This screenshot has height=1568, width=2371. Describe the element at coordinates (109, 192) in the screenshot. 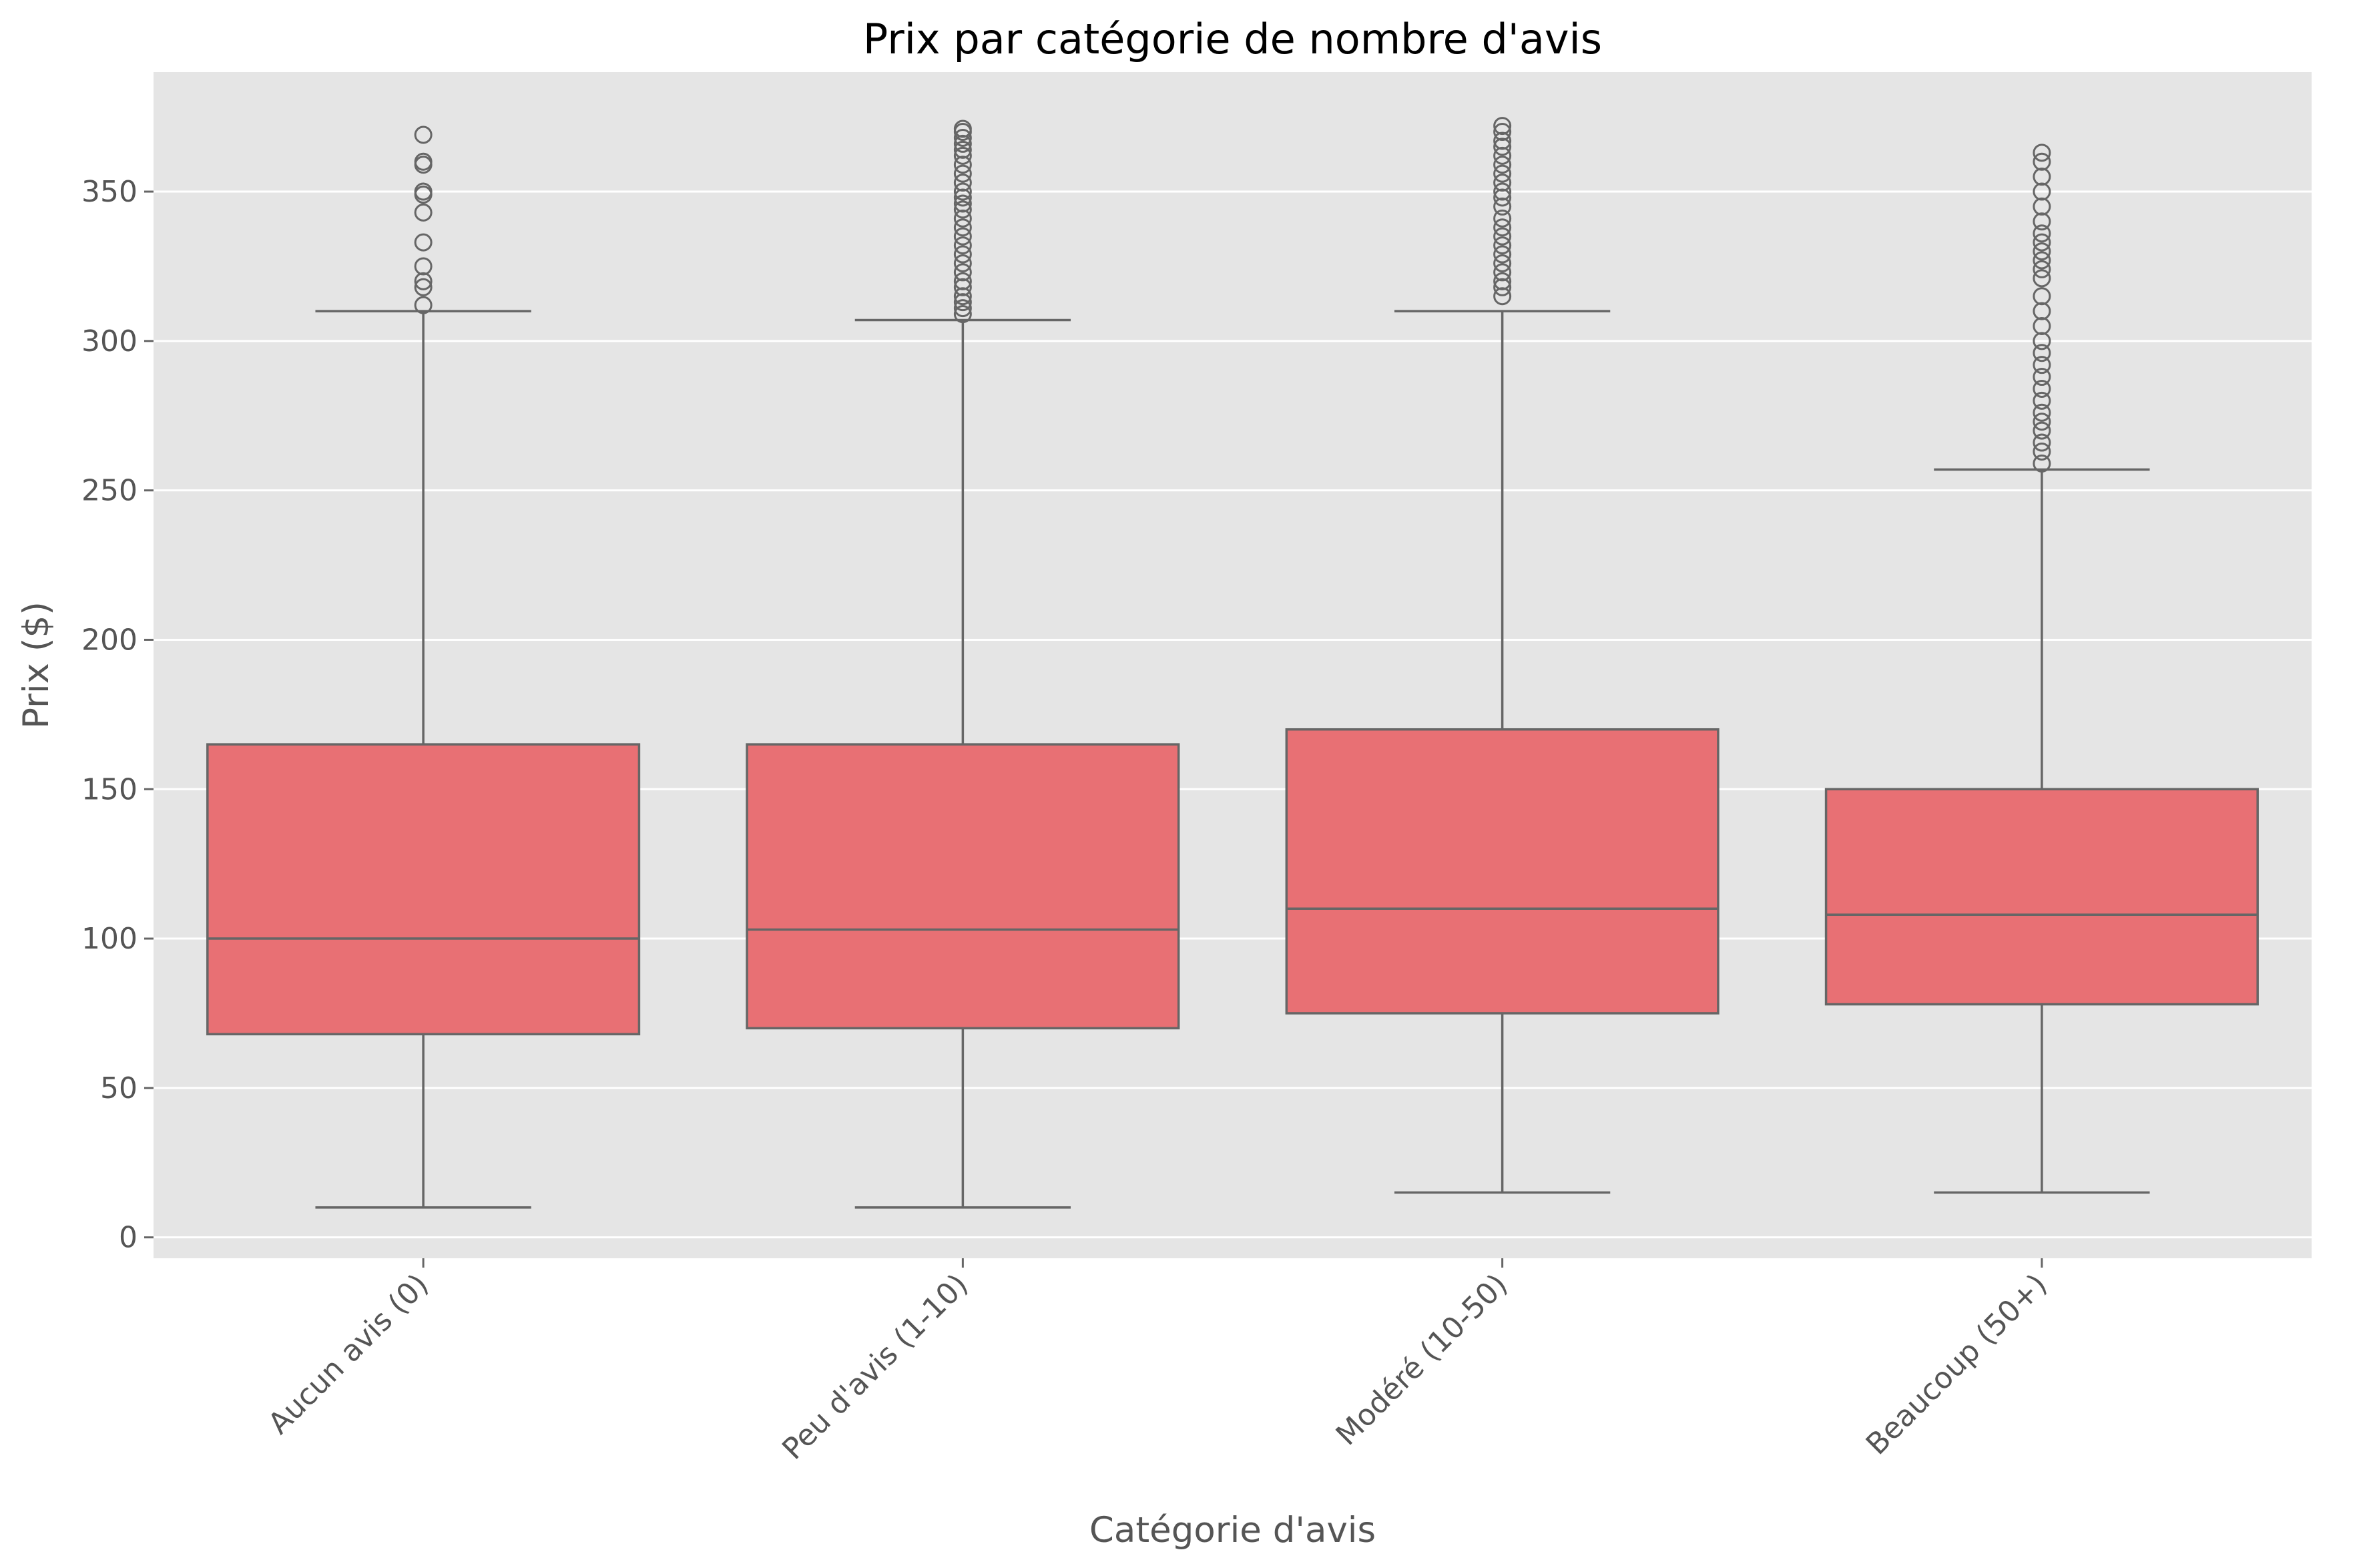

I see `y-tick-label: 350` at that location.